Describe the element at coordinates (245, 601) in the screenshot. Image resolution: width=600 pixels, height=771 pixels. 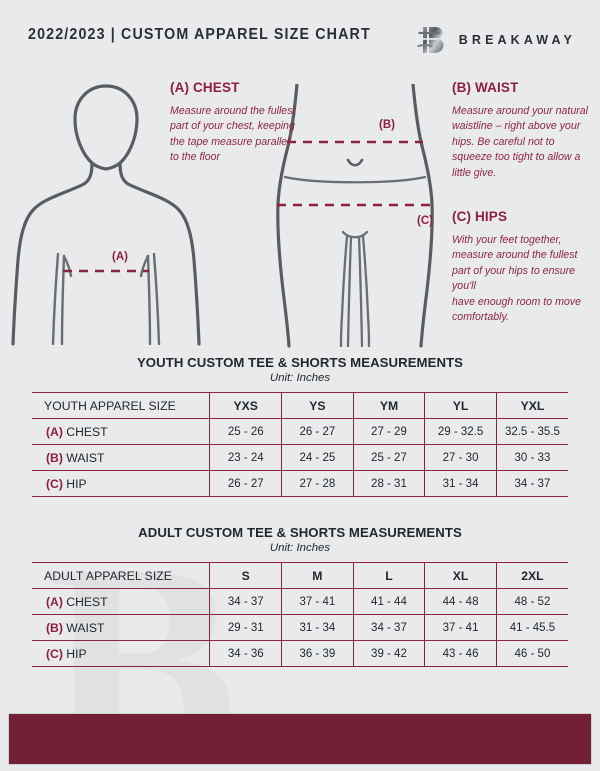
I see `adult-r0-c0: 34 - 37` at that location.